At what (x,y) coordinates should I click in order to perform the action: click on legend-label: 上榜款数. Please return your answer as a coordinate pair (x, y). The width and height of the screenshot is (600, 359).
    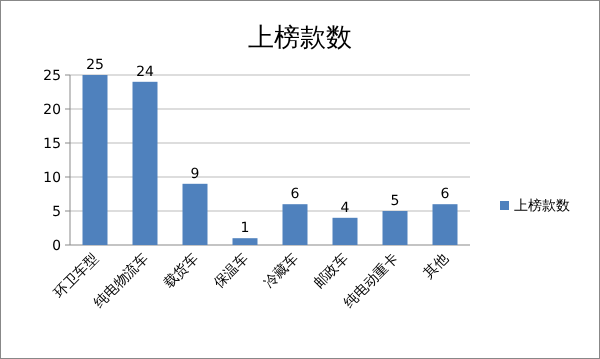
    Looking at the image, I should click on (542, 206).